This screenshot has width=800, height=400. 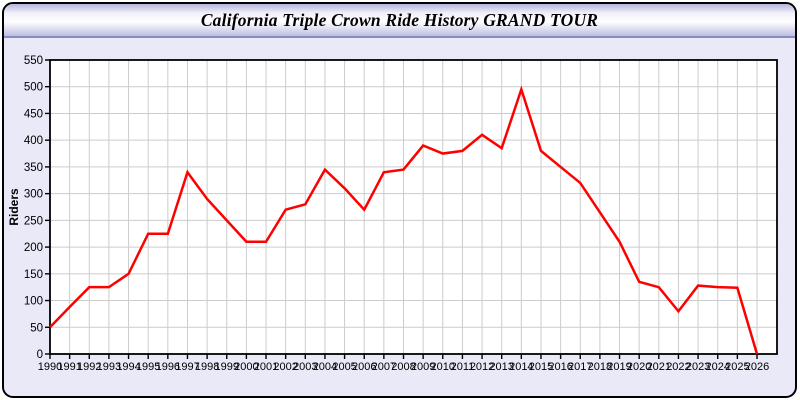 I want to click on svg-text: 1992, so click(x=89, y=367).